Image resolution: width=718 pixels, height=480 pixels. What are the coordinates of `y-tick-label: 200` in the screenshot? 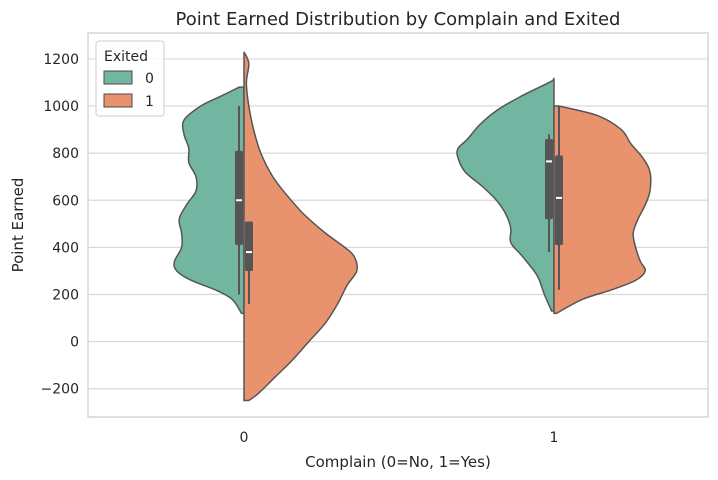 It's located at (65, 295).